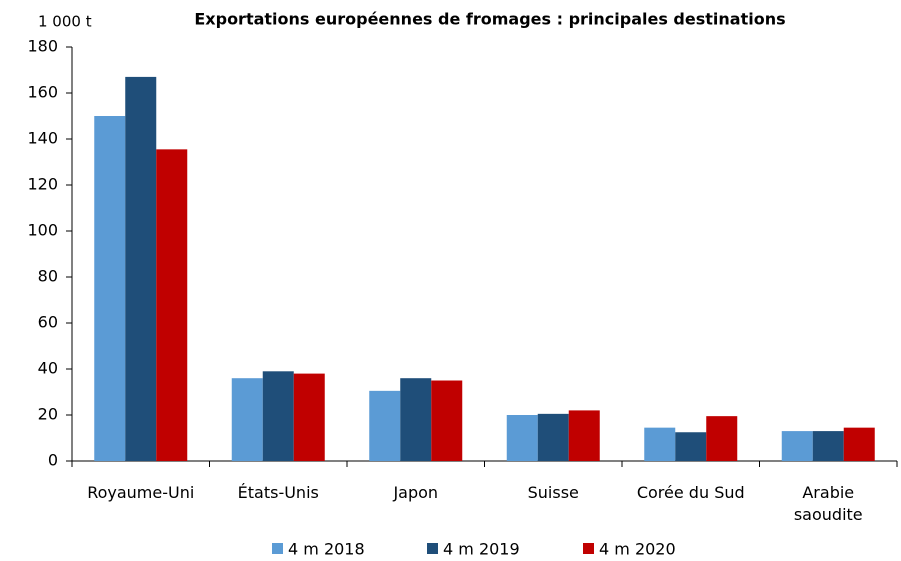 This screenshot has height=561, width=901. What do you see at coordinates (48, 276) in the screenshot?
I see `y-tick-label: 80` at bounding box center [48, 276].